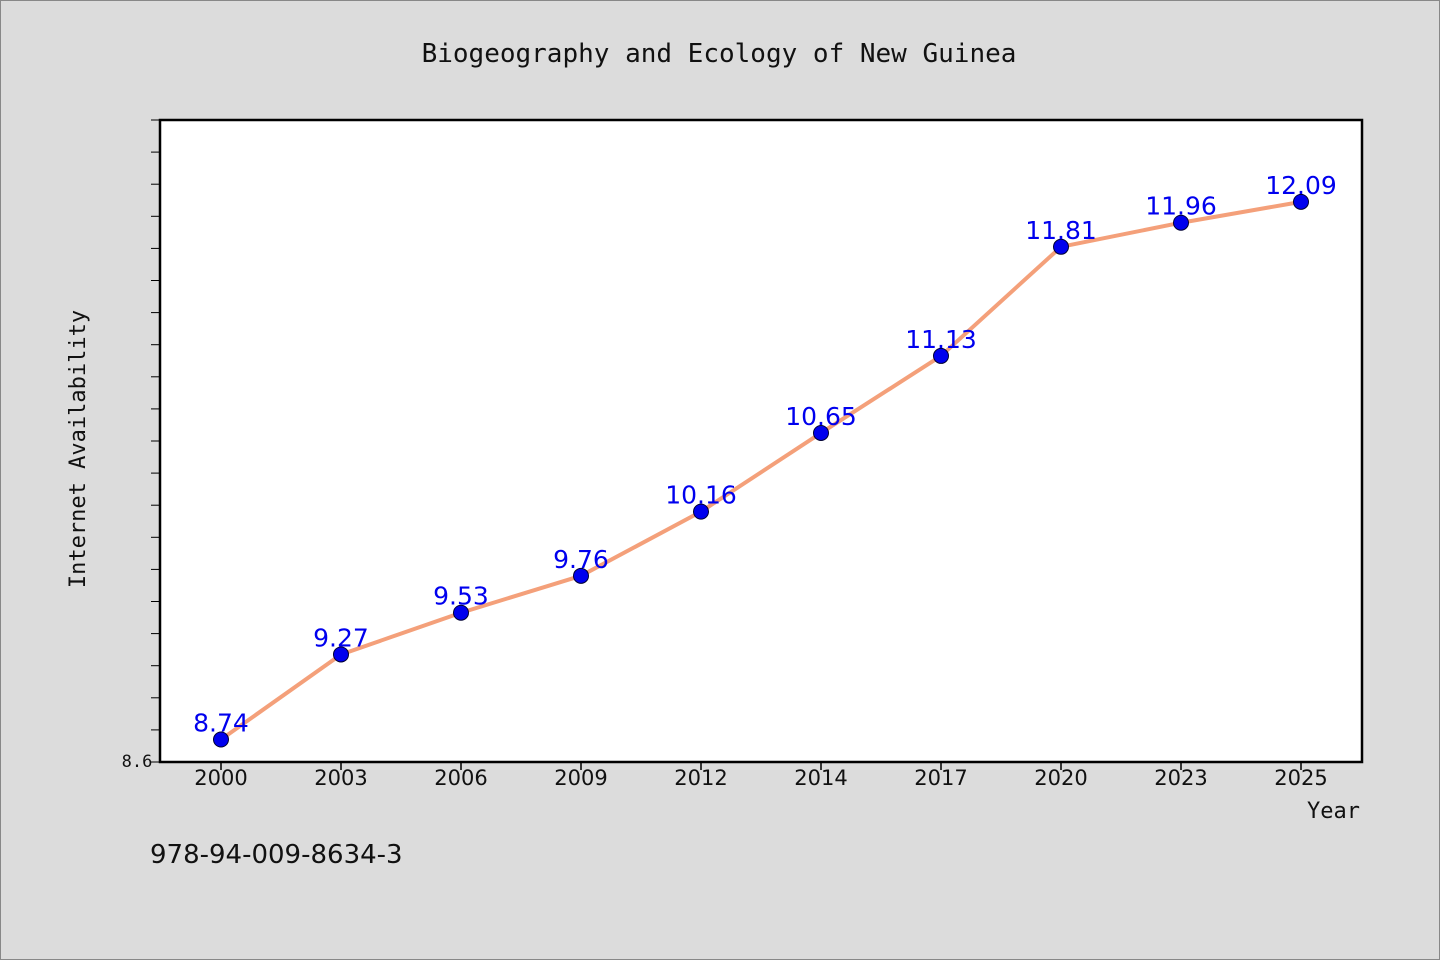 This screenshot has width=1440, height=960. What do you see at coordinates (78, 449) in the screenshot?
I see `y-axis-title: Internet Availability` at bounding box center [78, 449].